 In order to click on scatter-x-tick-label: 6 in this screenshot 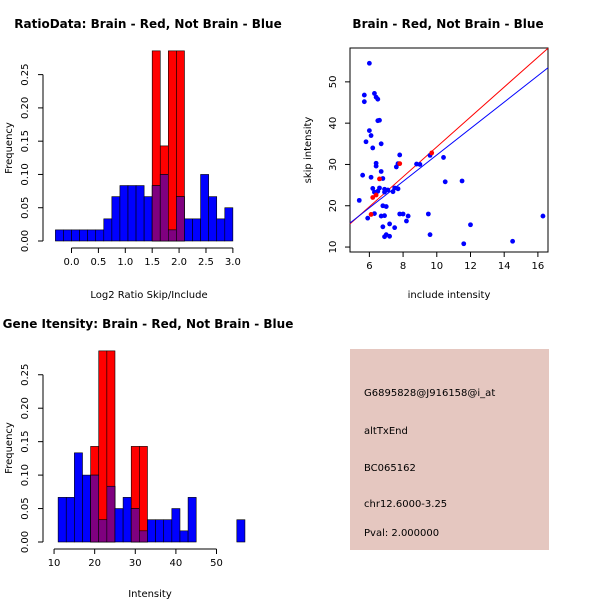, I will do `click(369, 266)`.